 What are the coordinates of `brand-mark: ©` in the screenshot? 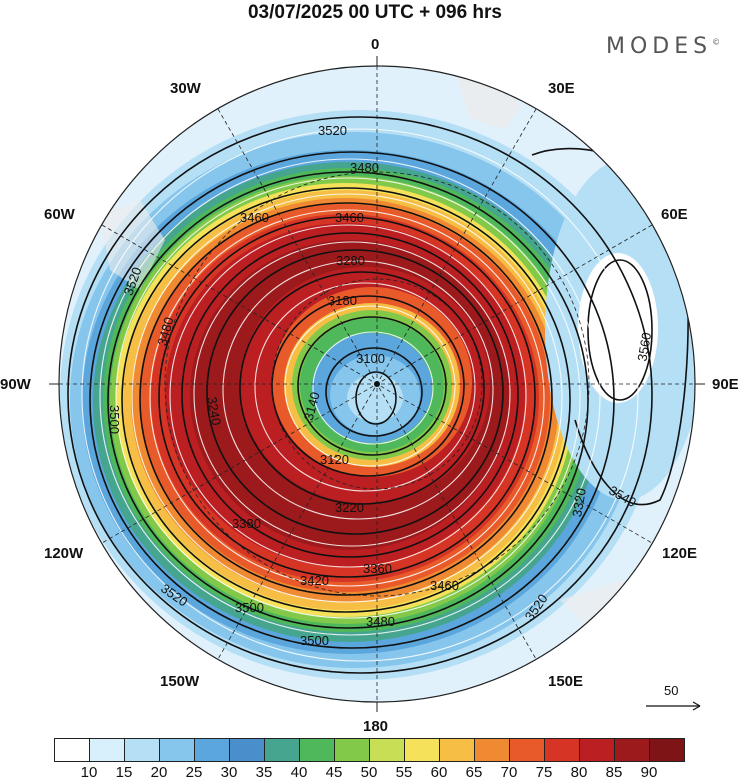 It's located at (716, 42).